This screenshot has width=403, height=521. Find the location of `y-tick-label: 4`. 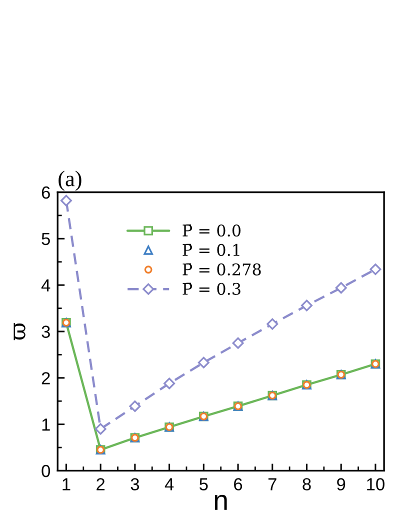

y-tick-label: 4 is located at coordinates (45, 285).